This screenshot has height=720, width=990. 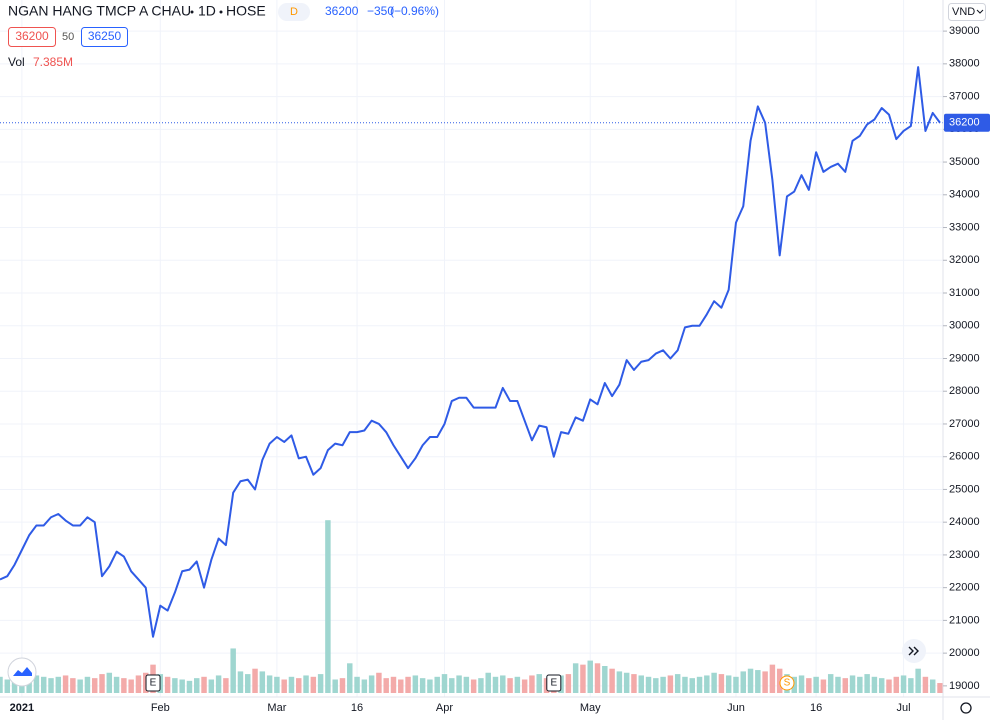 What do you see at coordinates (294, 12) in the screenshot?
I see `badge-bg` at bounding box center [294, 12].